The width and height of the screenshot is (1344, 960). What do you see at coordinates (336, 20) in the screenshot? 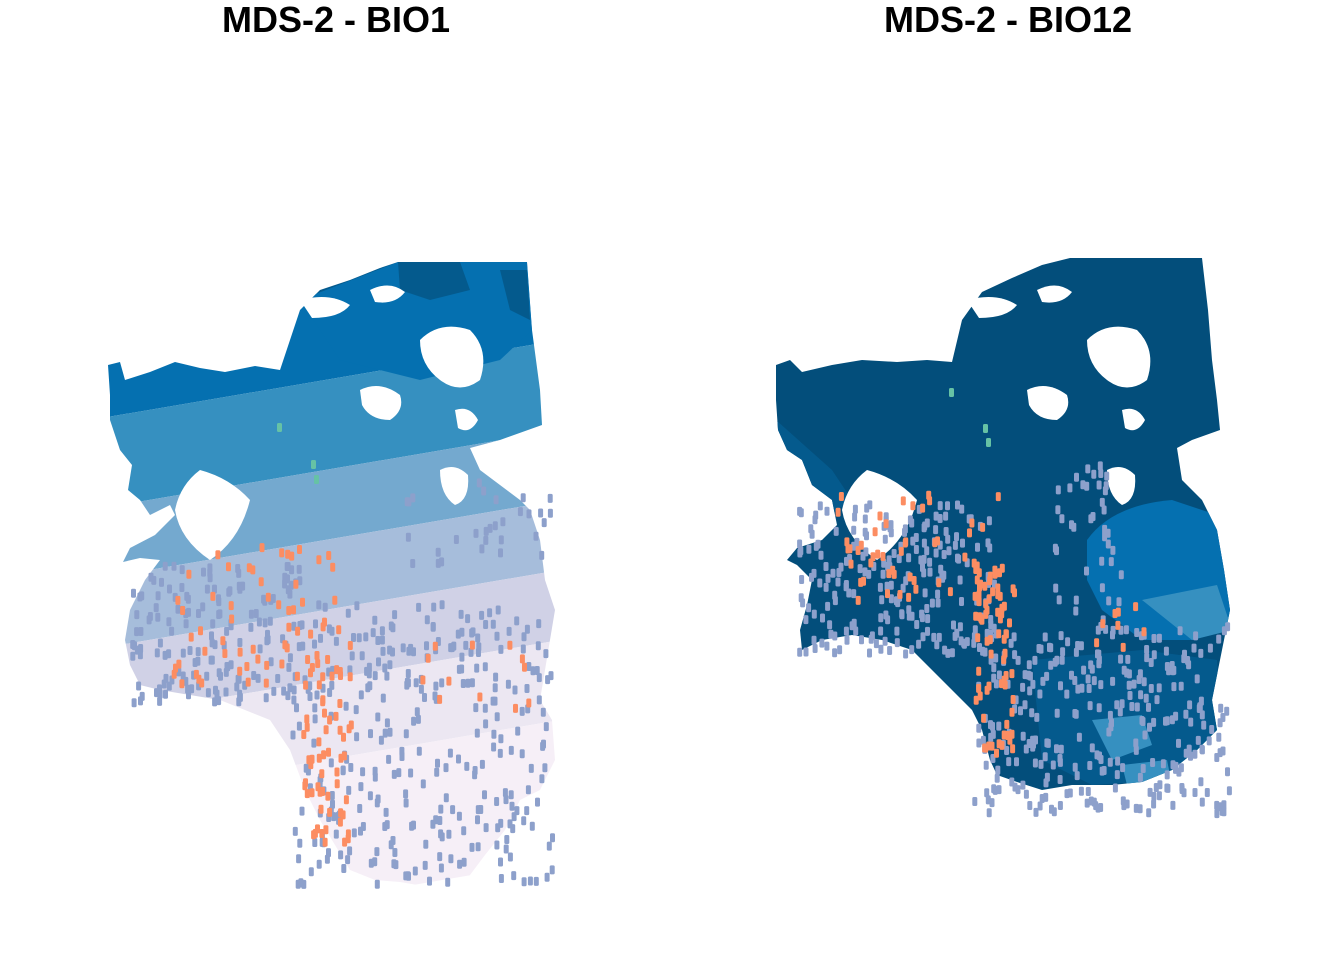
I see `map-title-bio1: MDS-2 - BIO1` at bounding box center [336, 20].